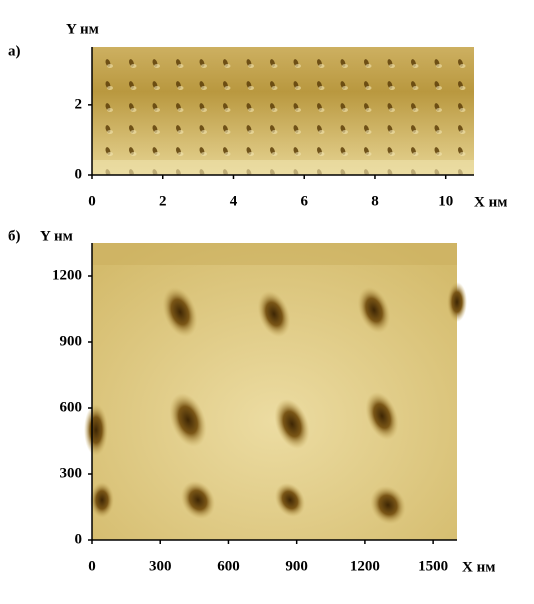 The height and width of the screenshot is (604, 534). I want to click on panel-label: б), so click(14, 236).